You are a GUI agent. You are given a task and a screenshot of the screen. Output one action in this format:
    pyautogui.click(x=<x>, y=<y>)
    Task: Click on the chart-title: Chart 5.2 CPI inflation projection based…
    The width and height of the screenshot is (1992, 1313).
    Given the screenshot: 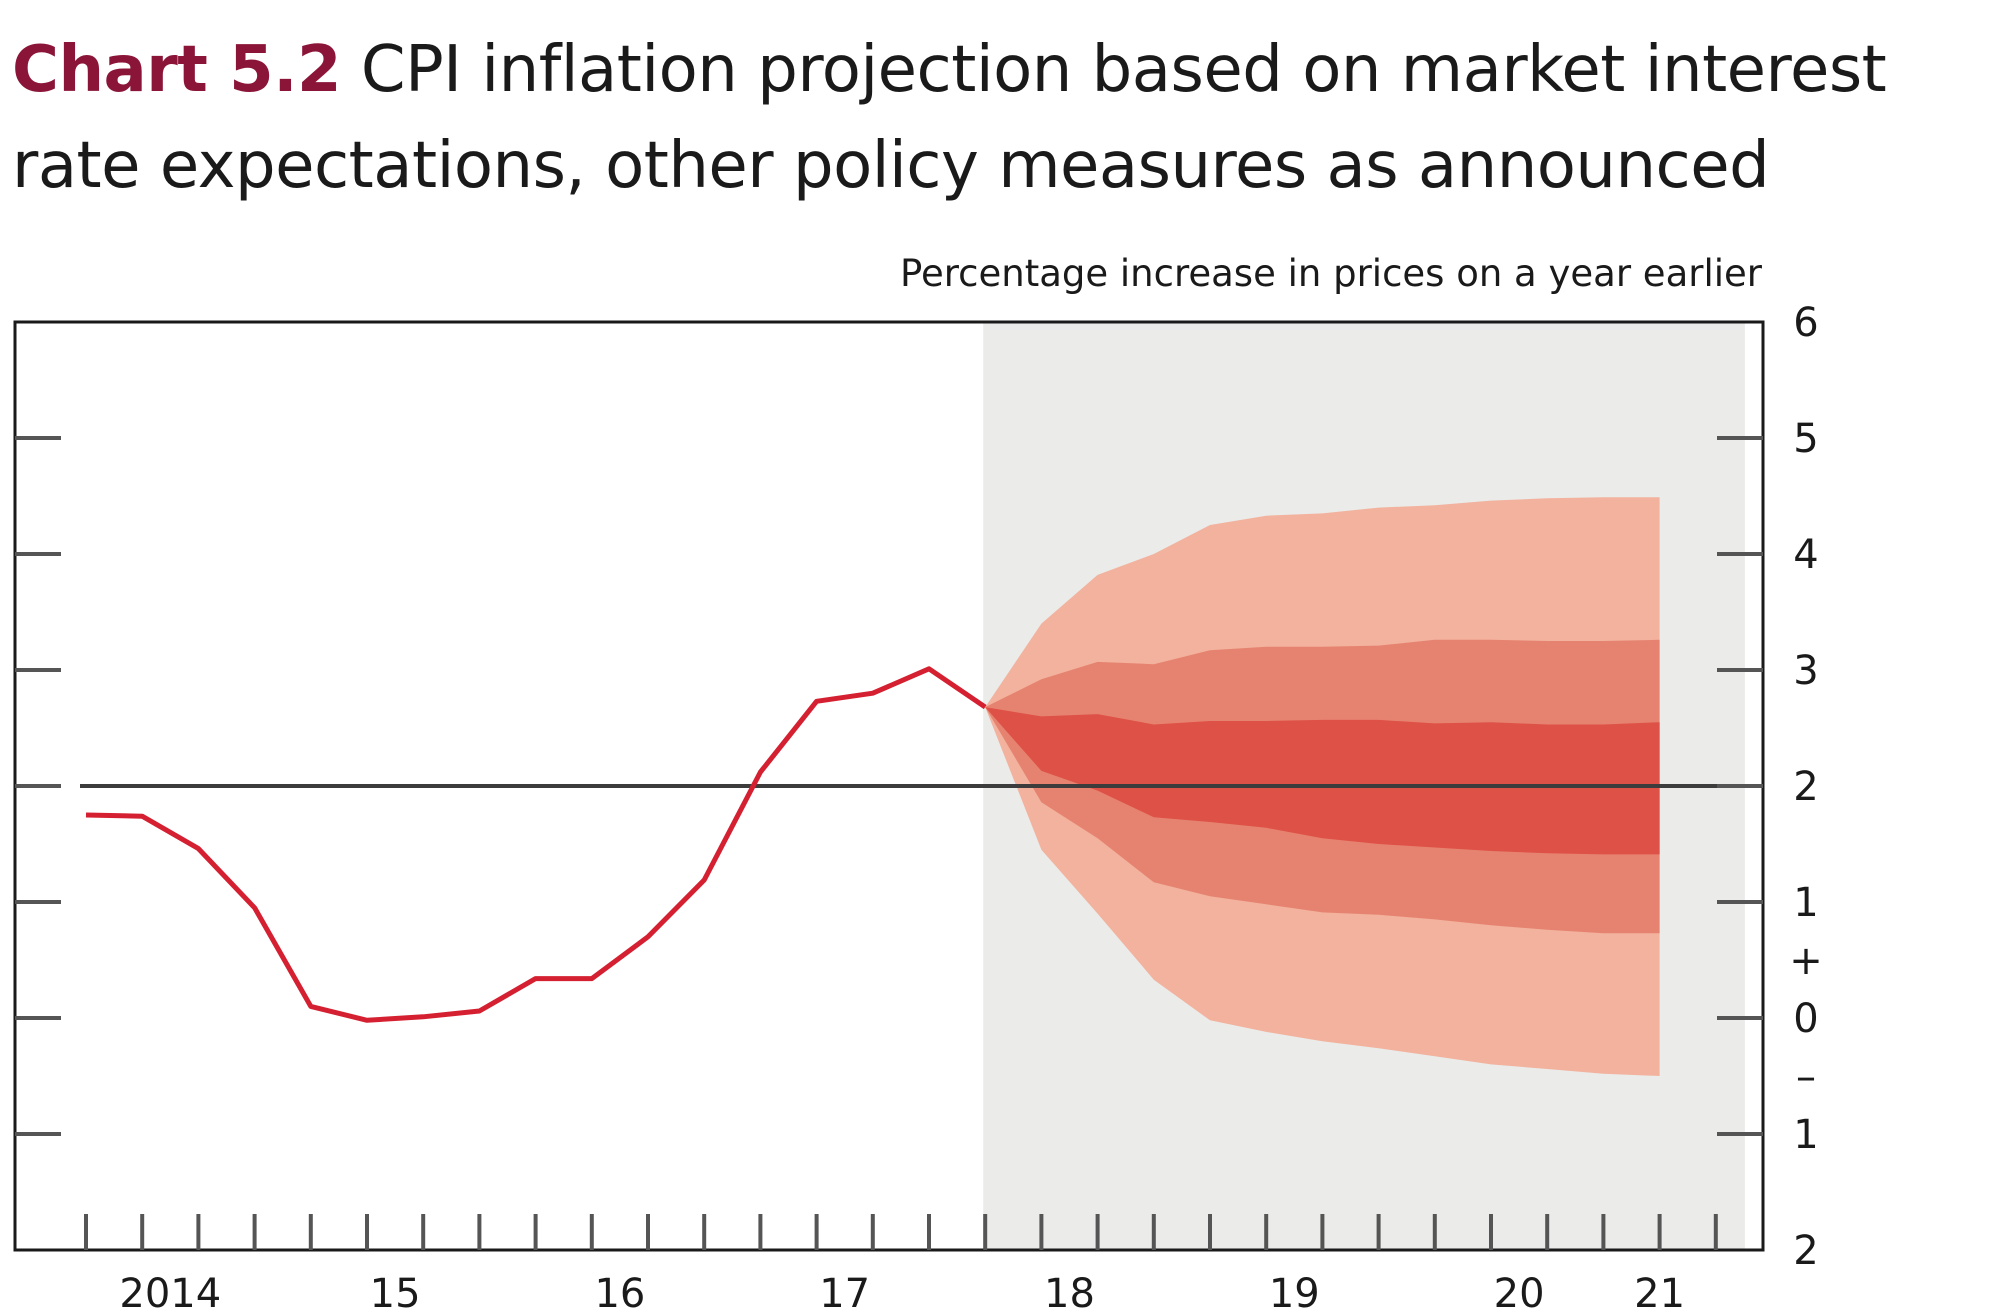 What is the action you would take?
    pyautogui.click(x=997, y=118)
    